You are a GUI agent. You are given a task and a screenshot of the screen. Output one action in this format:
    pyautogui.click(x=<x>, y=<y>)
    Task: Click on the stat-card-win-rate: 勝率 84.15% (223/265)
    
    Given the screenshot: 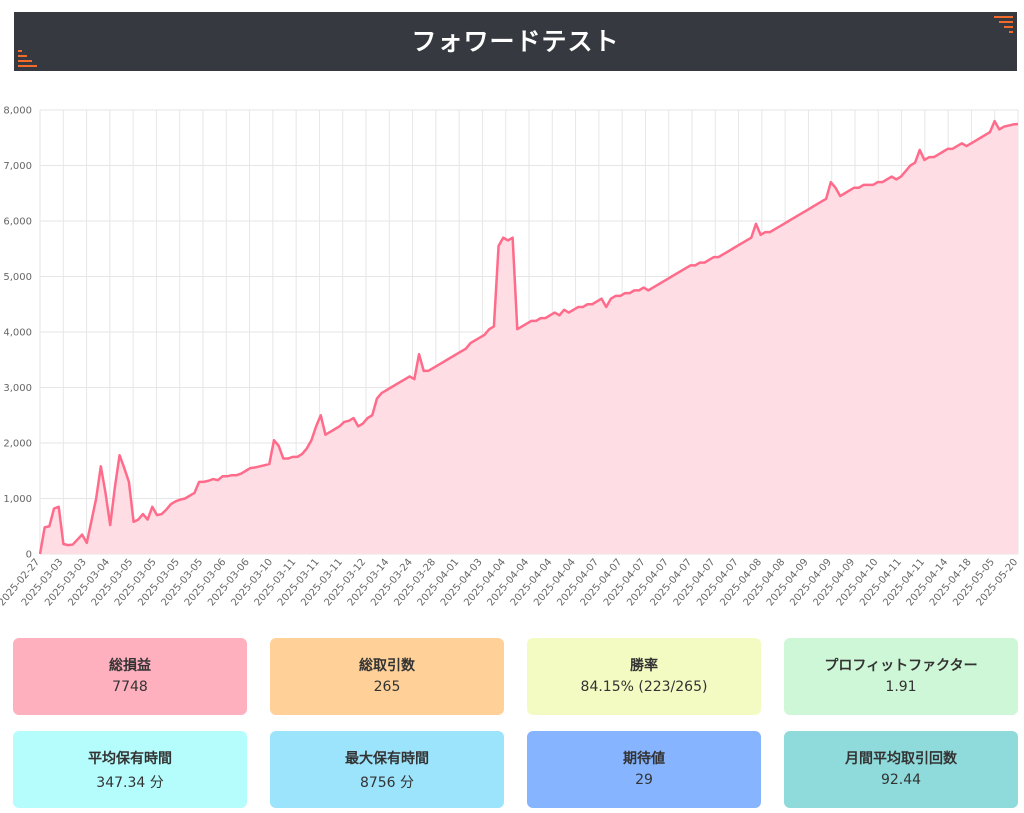 What is the action you would take?
    pyautogui.click(x=644, y=676)
    